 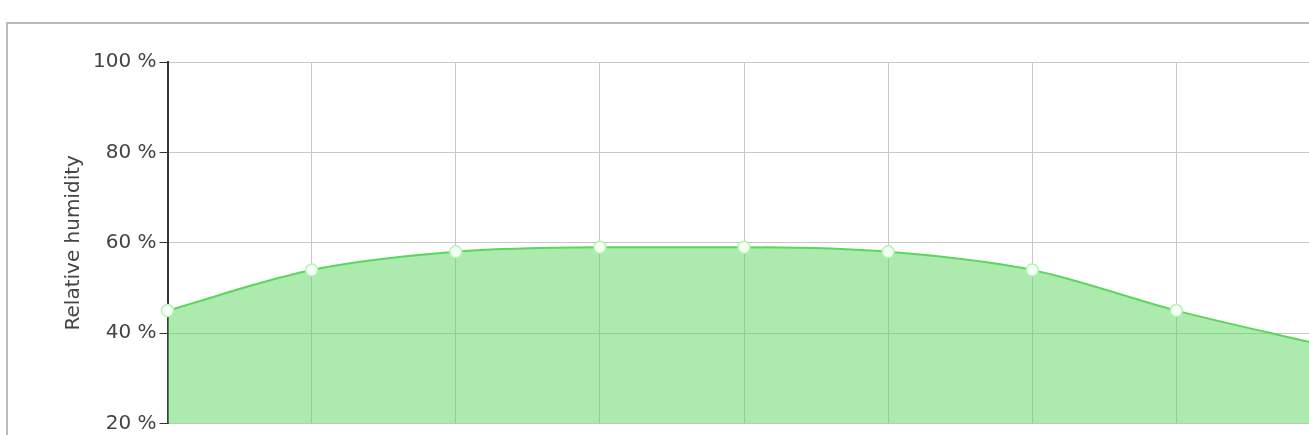 What do you see at coordinates (131, 421) in the screenshot?
I see `y-tick-label: 20 %` at bounding box center [131, 421].